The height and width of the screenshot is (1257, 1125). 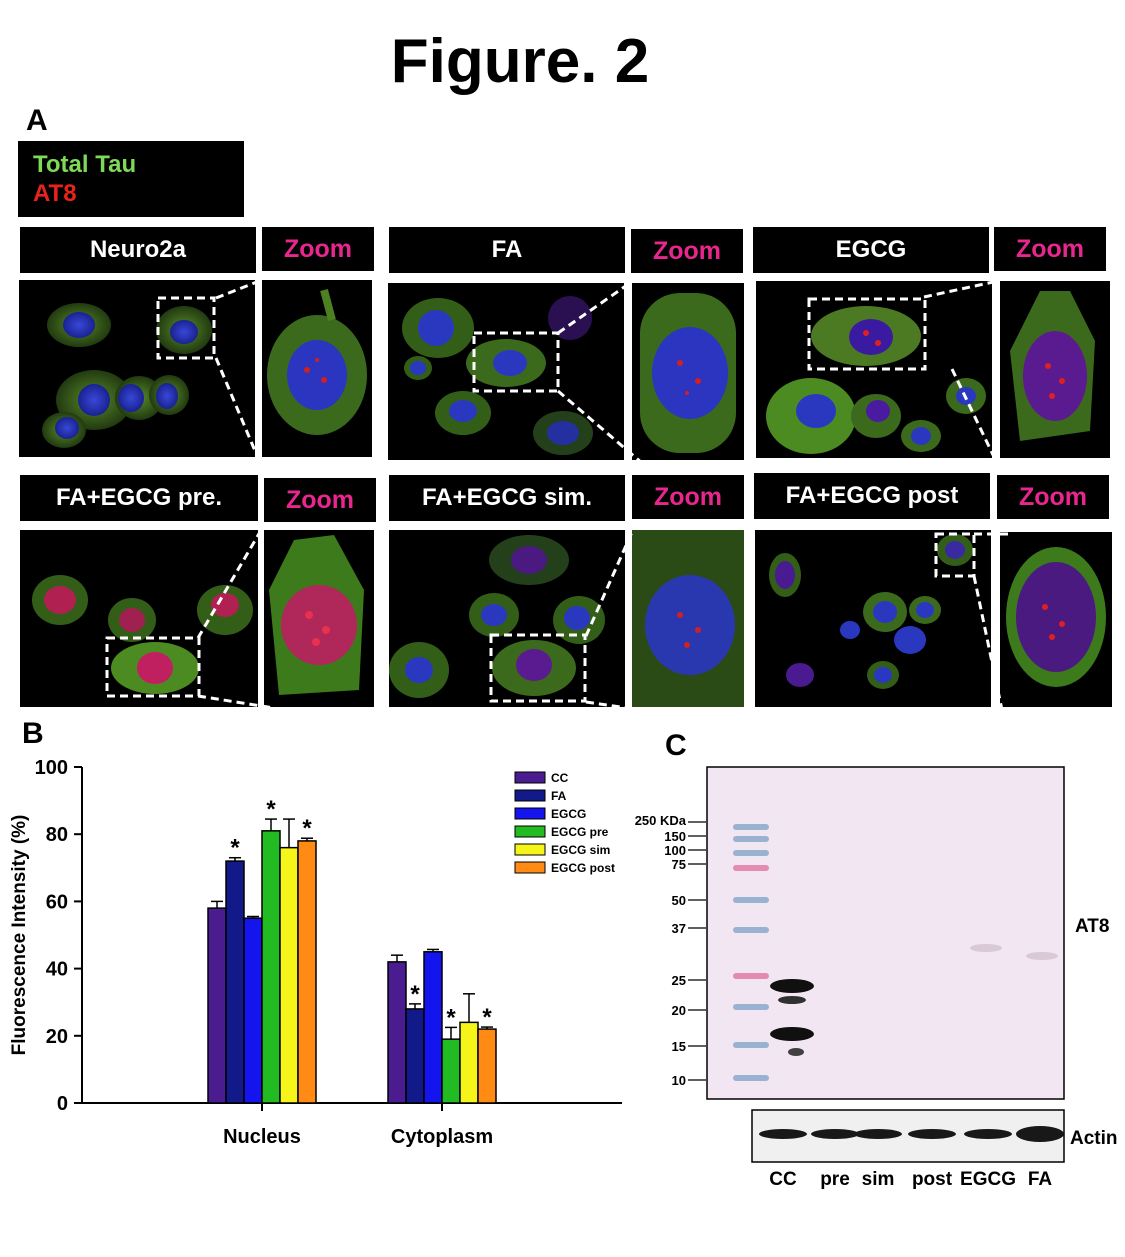 I want to click on y-tick-label: 40, so click(x=57, y=970).